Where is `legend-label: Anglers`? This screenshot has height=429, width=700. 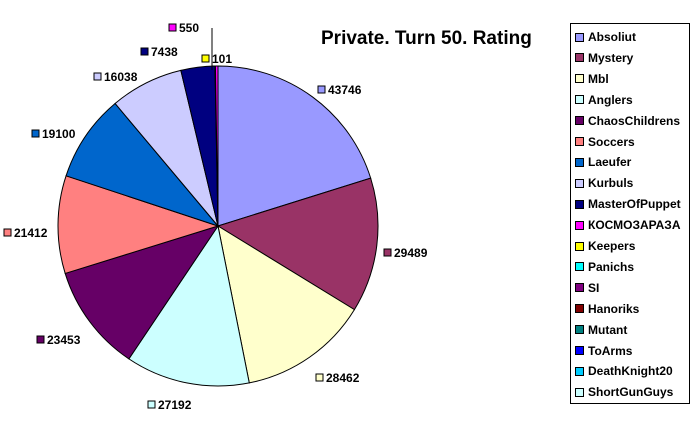 legend-label: Anglers is located at coordinates (610, 99).